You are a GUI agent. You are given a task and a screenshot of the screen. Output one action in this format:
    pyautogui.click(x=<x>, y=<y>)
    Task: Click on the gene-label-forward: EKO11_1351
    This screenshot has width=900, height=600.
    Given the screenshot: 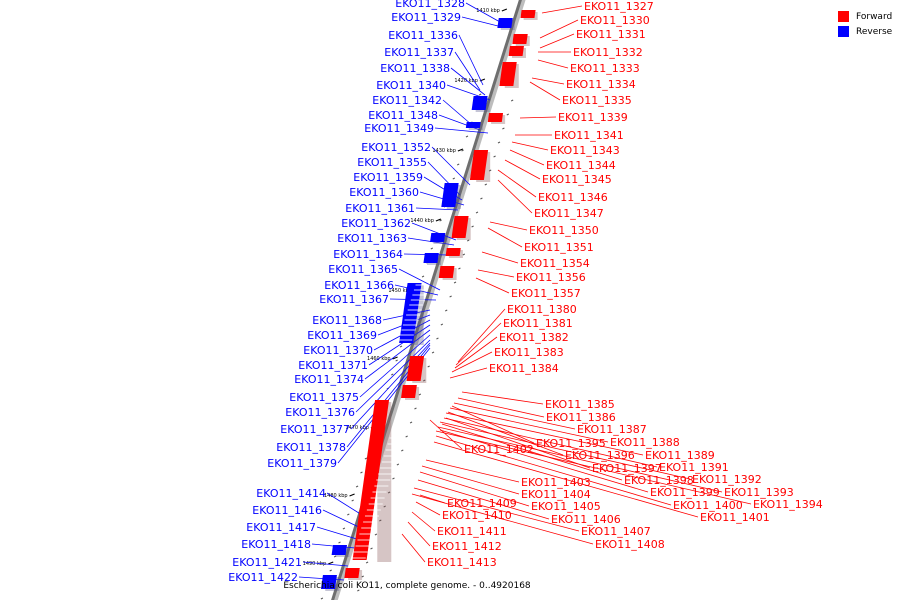 What is the action you would take?
    pyautogui.click(x=559, y=247)
    